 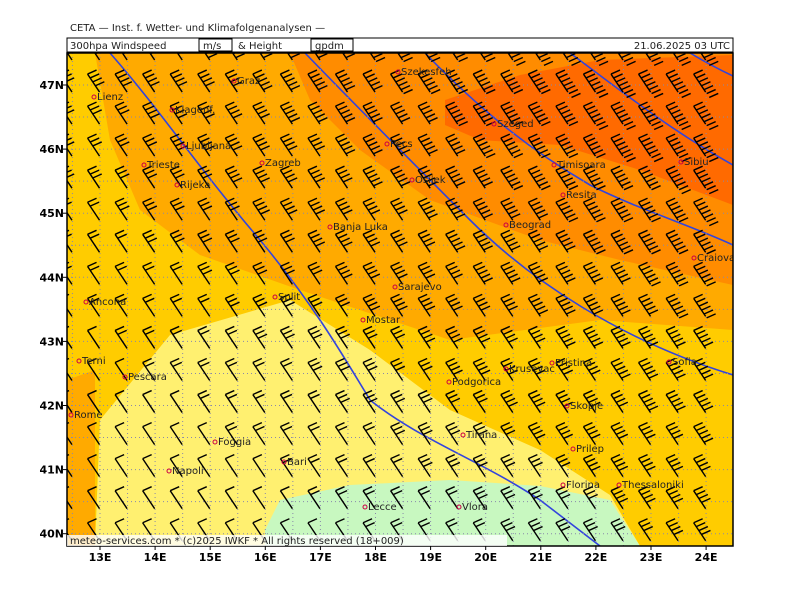 What do you see at coordinates (400, 45) in the screenshot?
I see `header-box` at bounding box center [400, 45].